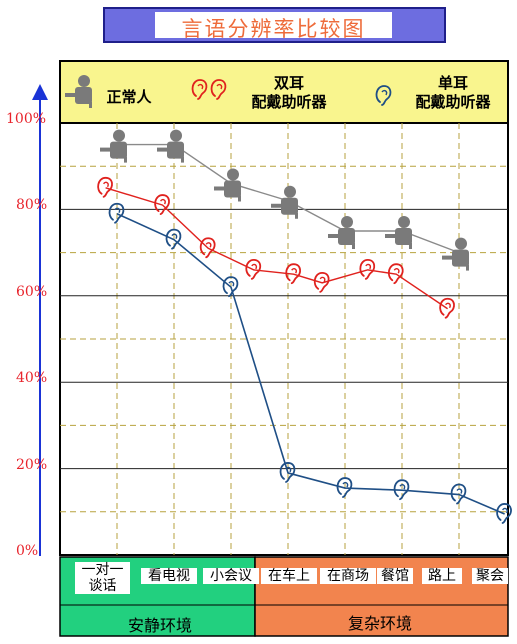 The width and height of the screenshot is (517, 644). I want to click on legend-label-normal: 正常人, so click(129, 97).